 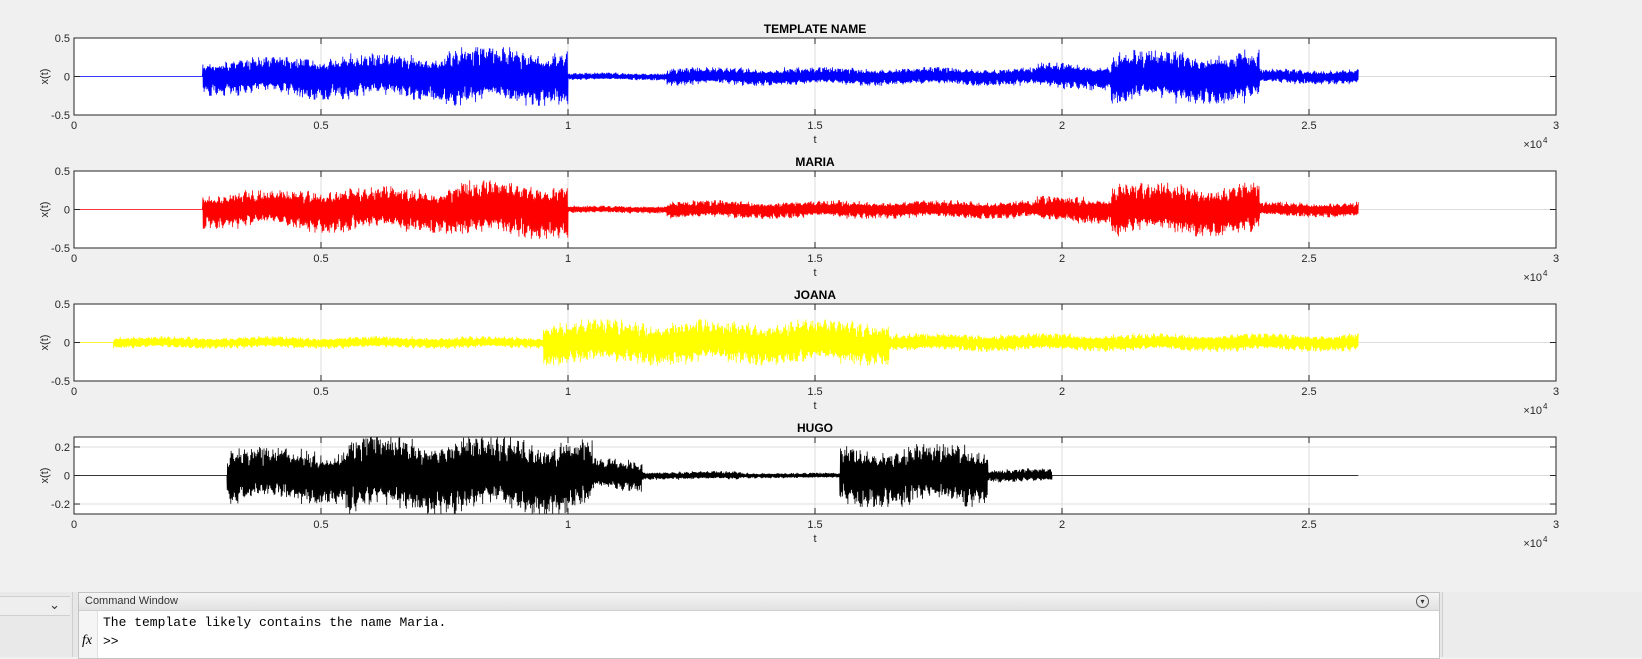 What do you see at coordinates (35, 606) in the screenshot?
I see `left-pane-bar: ⌄` at bounding box center [35, 606].